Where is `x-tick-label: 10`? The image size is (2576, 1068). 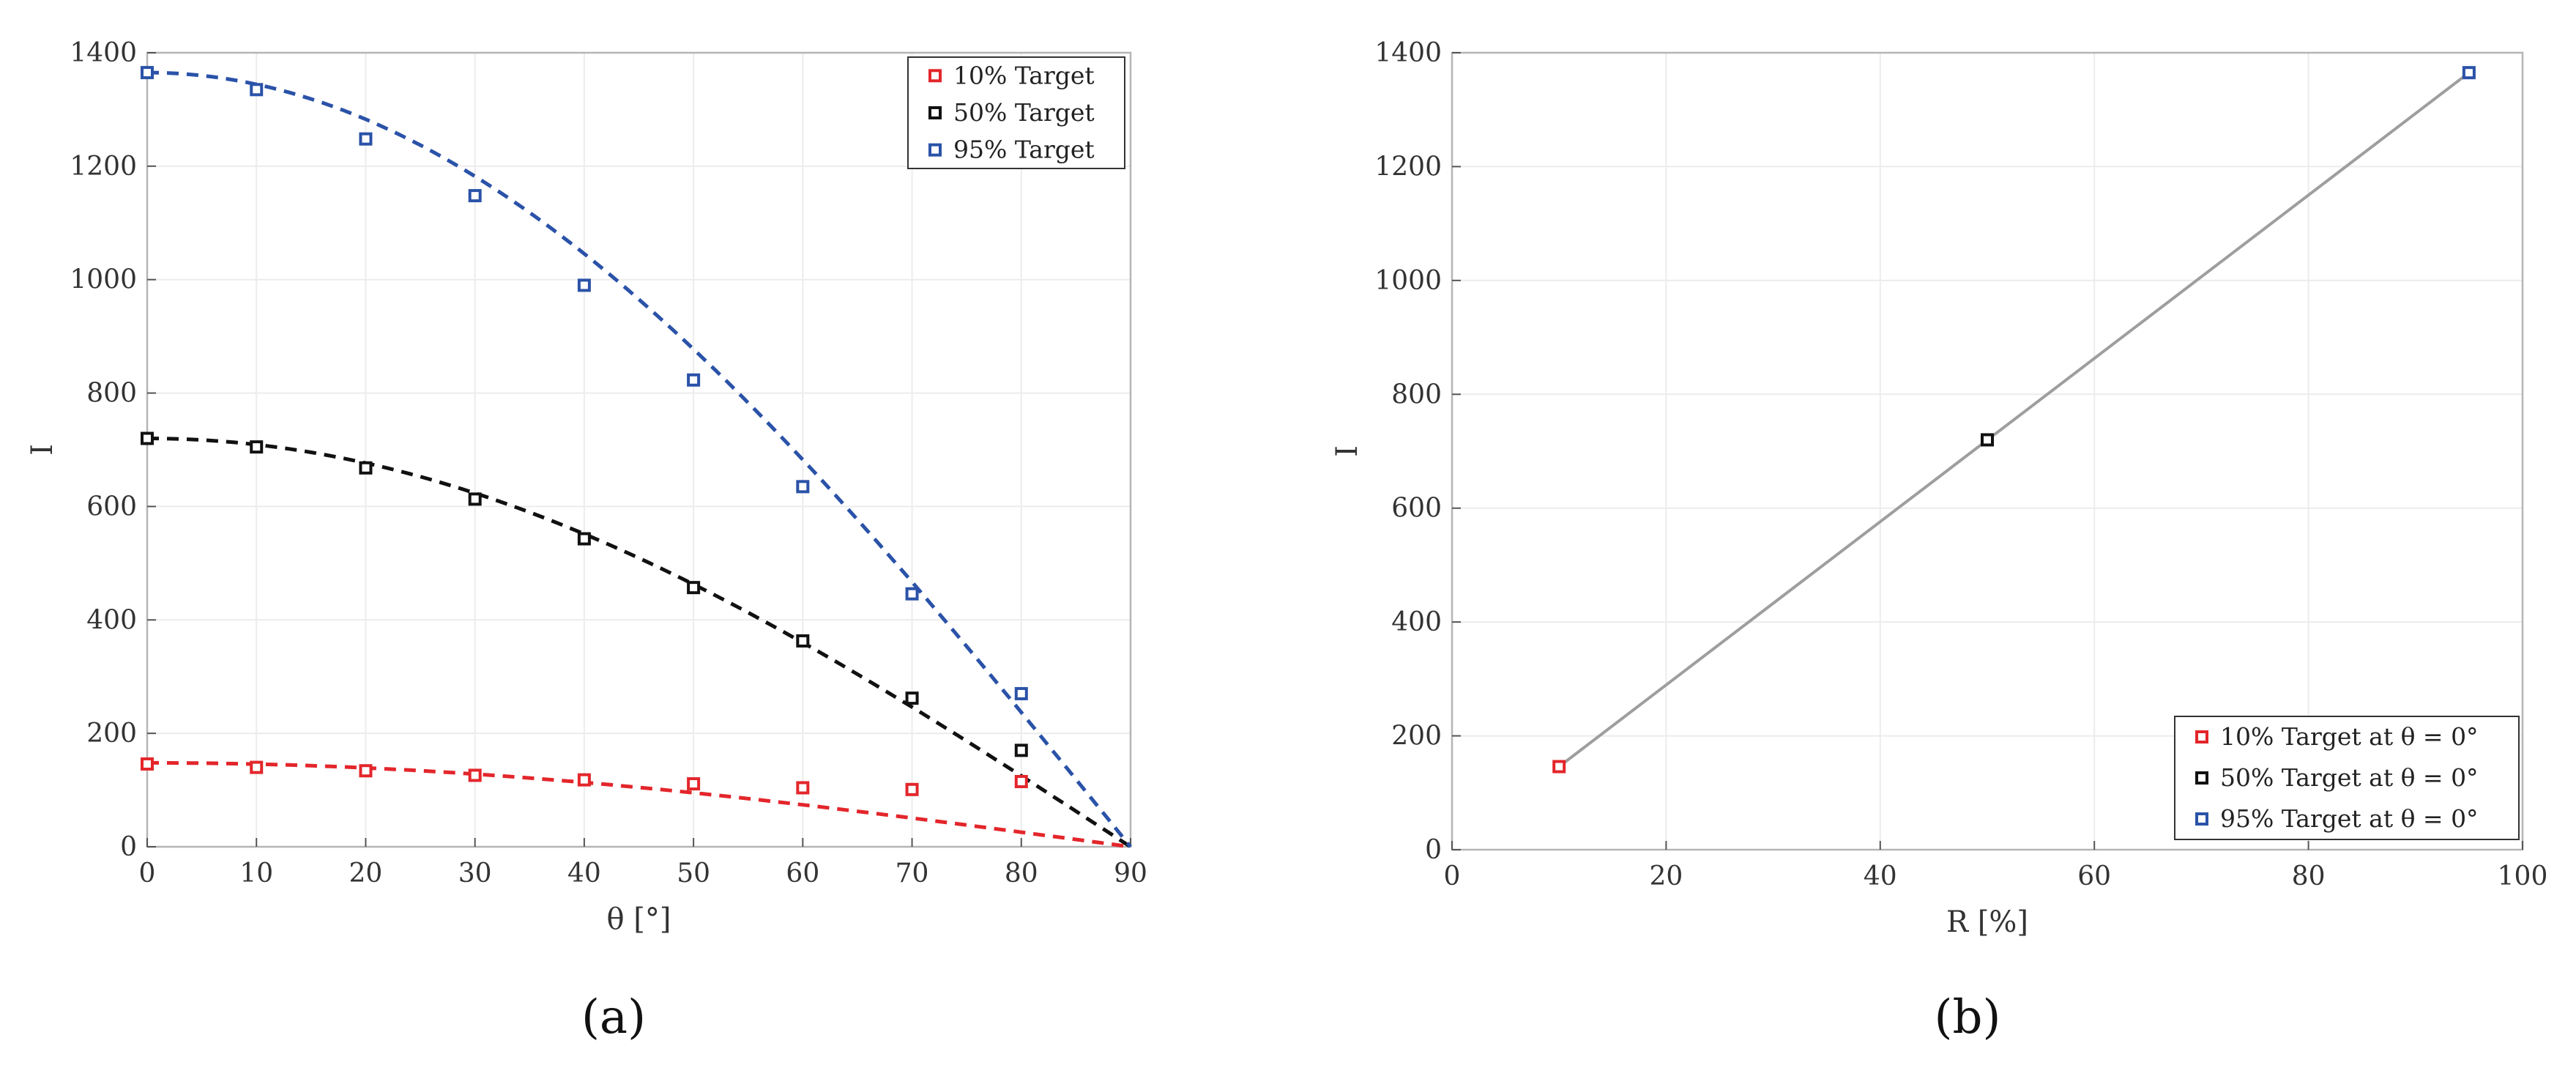
x-tick-label: 10 is located at coordinates (256, 874).